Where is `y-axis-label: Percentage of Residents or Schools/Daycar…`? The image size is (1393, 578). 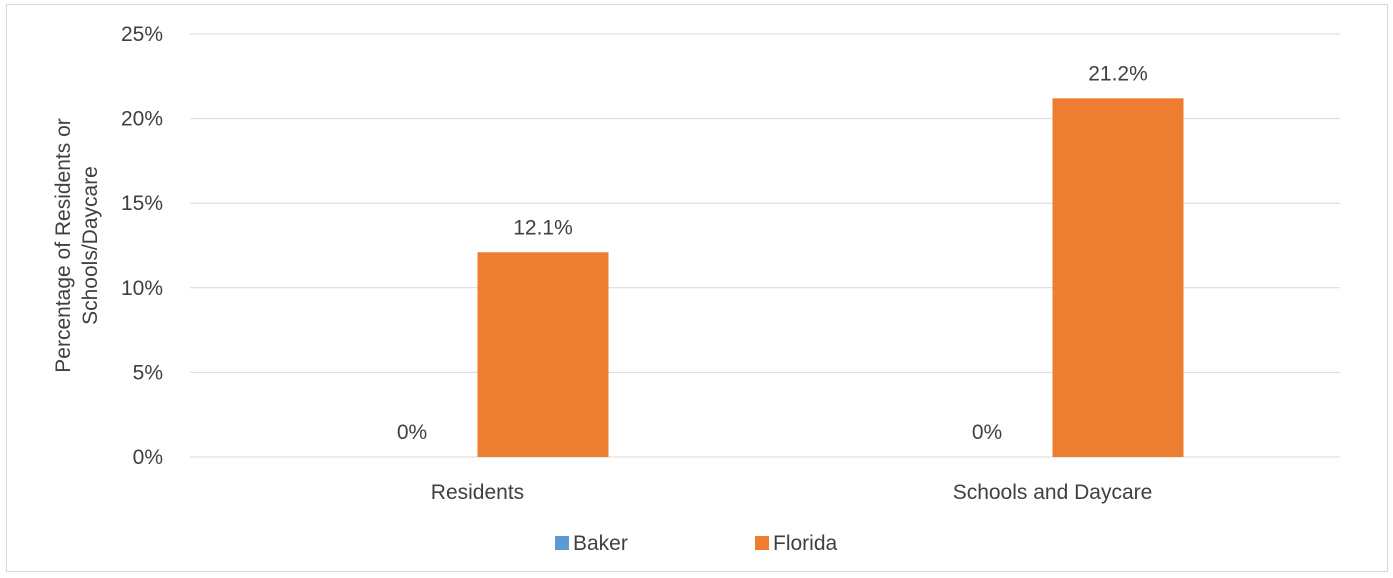 y-axis-label: Percentage of Residents or Schools/Daycar… is located at coordinates (77, 245).